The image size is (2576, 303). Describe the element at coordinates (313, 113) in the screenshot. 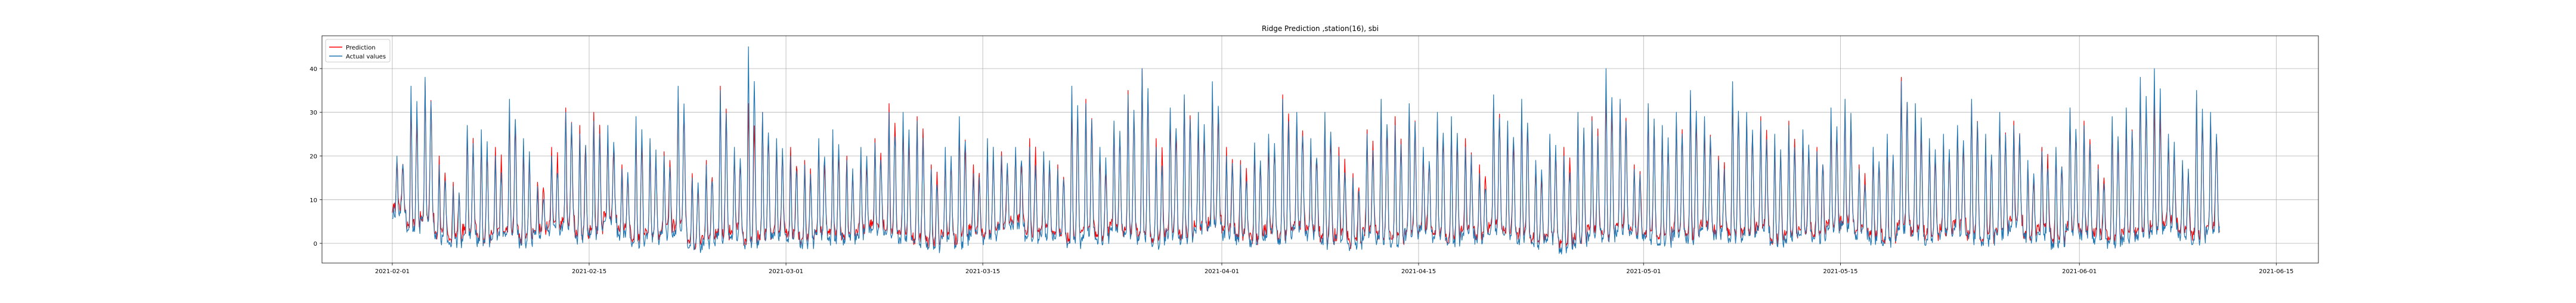

I see `y-tick-label: 30` at that location.